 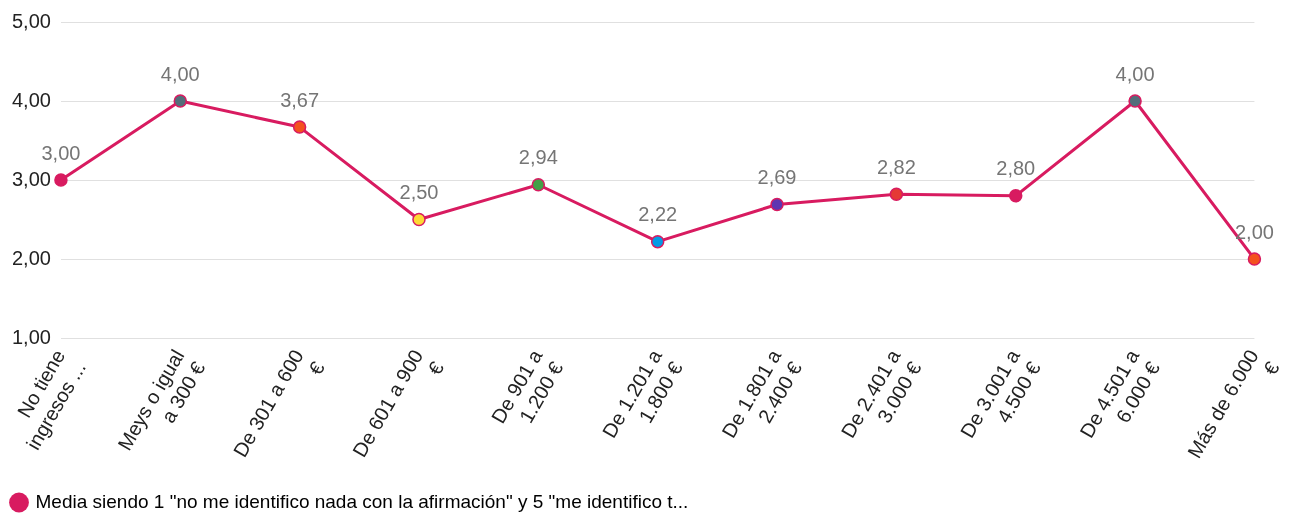 What do you see at coordinates (300, 99) in the screenshot?
I see `data-label: 3,67` at bounding box center [300, 99].